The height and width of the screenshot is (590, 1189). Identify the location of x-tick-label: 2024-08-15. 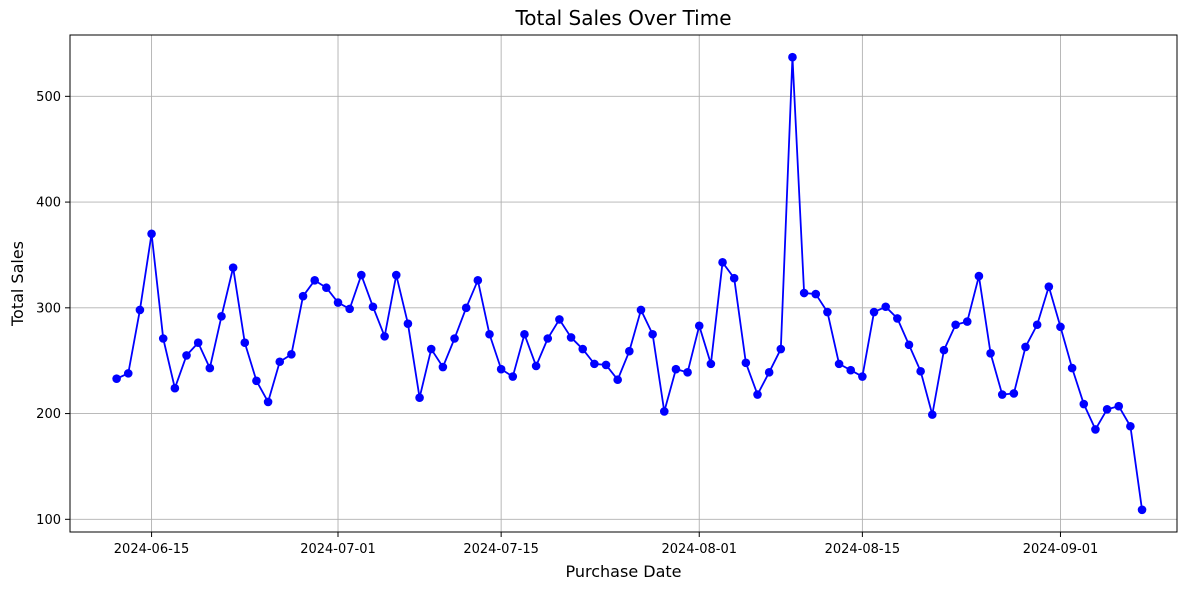
(863, 549).